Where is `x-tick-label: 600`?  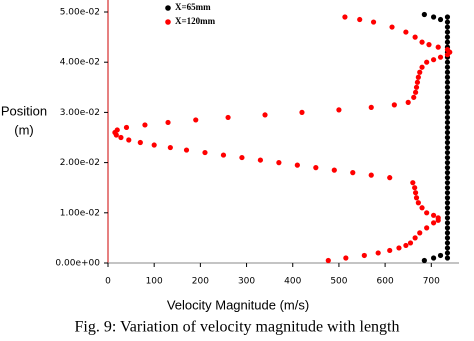 x-tick-label: 600 is located at coordinates (385, 282).